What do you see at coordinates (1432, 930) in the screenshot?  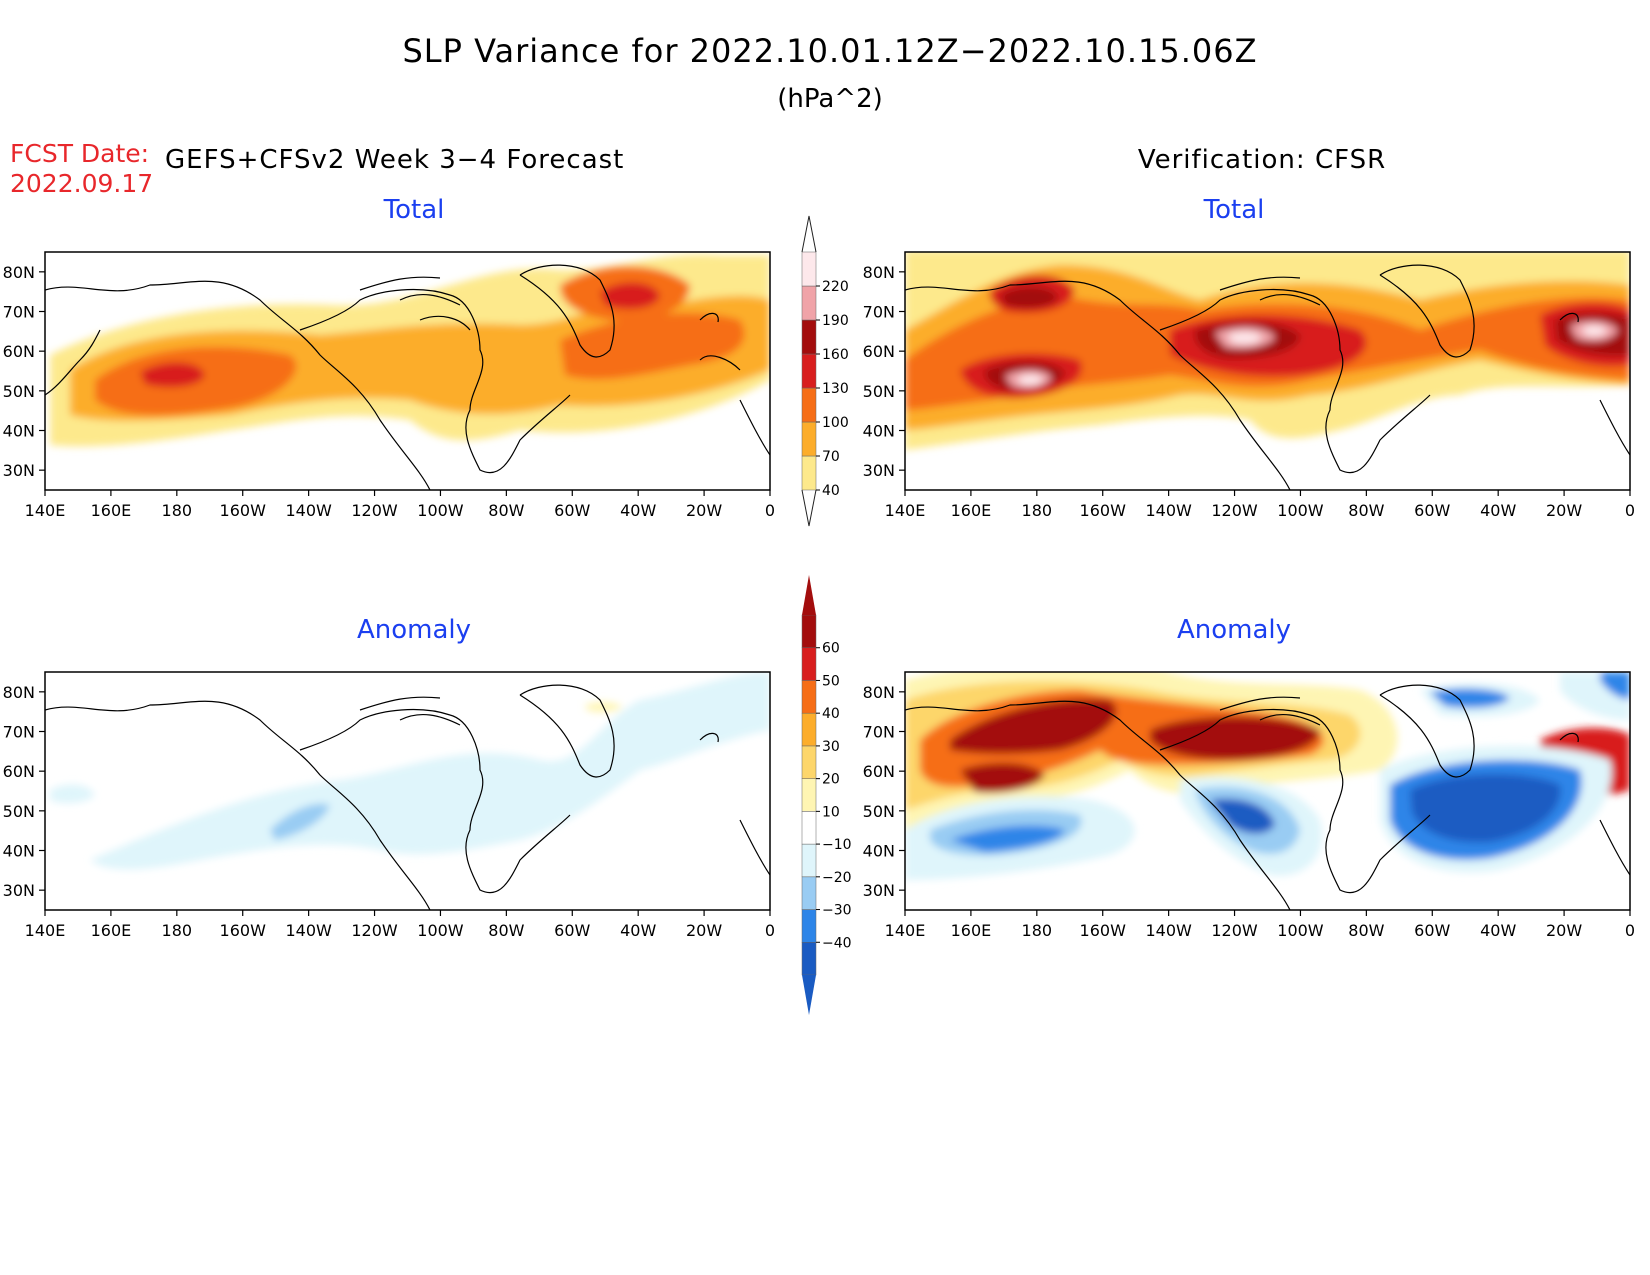 I see `lon-tick-label: 60W` at bounding box center [1432, 930].